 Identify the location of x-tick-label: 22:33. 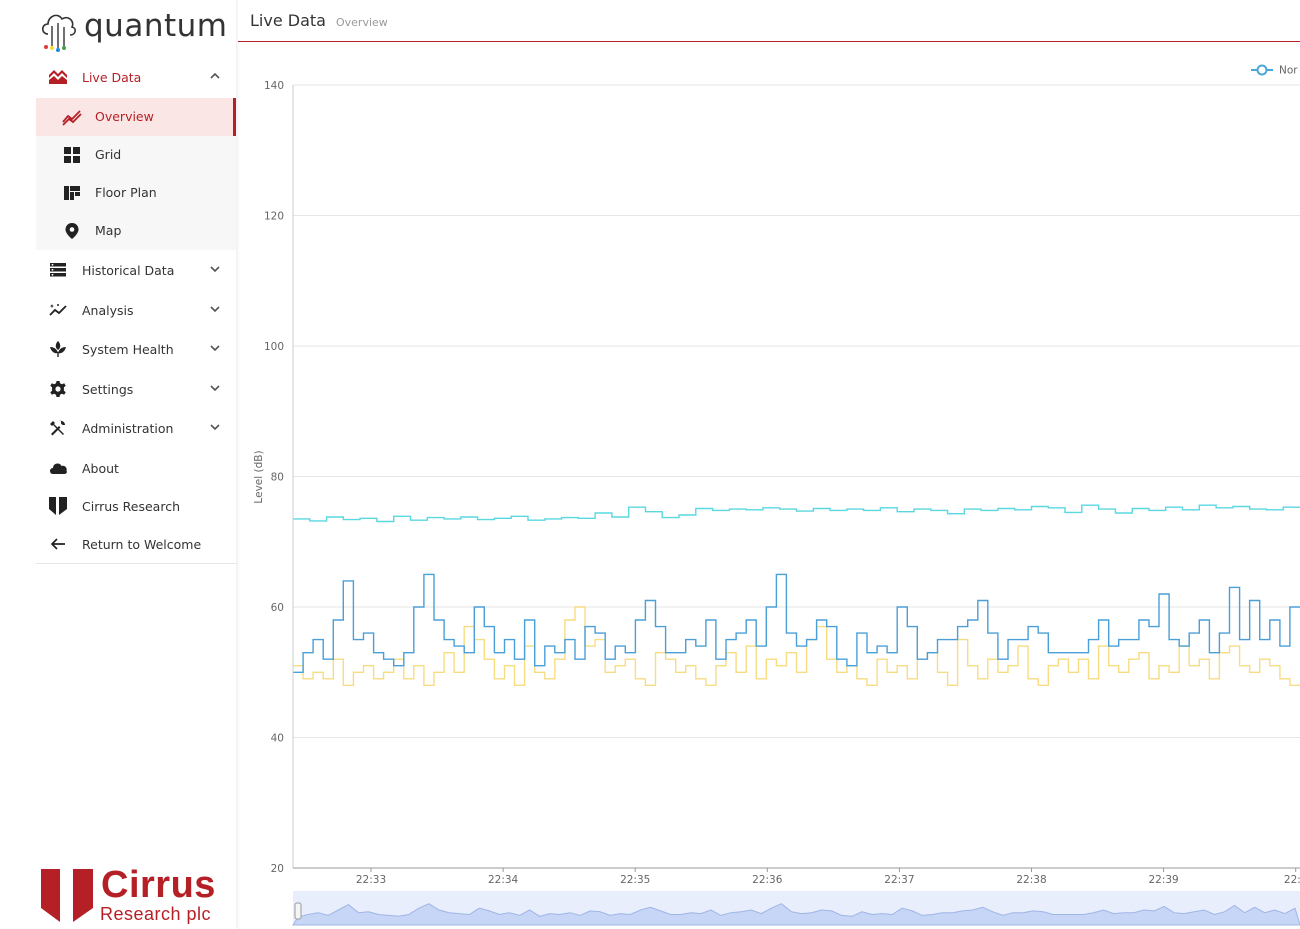
(371, 880).